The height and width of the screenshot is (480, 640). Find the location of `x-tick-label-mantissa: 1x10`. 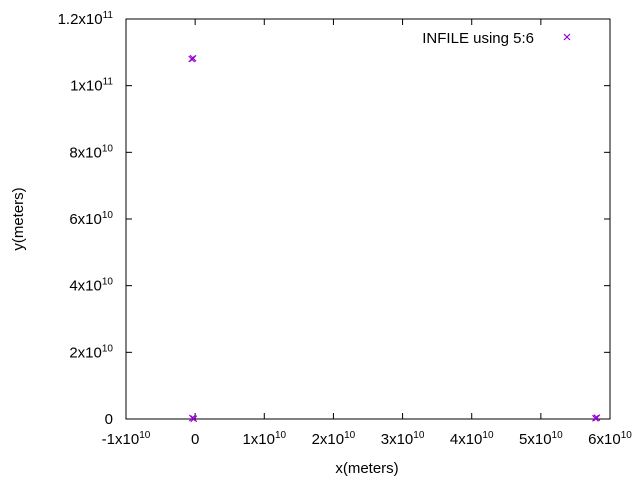

x-tick-label-mantissa: 1x10 is located at coordinates (258, 439).